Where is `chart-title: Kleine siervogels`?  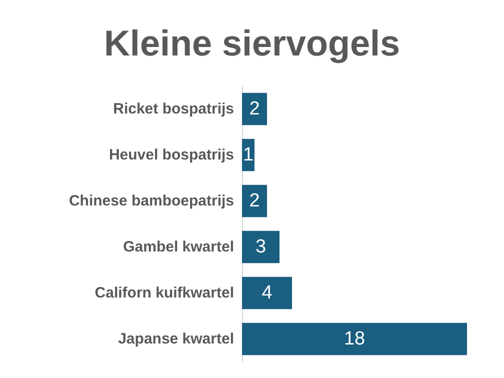 chart-title: Kleine siervogels is located at coordinates (252, 43).